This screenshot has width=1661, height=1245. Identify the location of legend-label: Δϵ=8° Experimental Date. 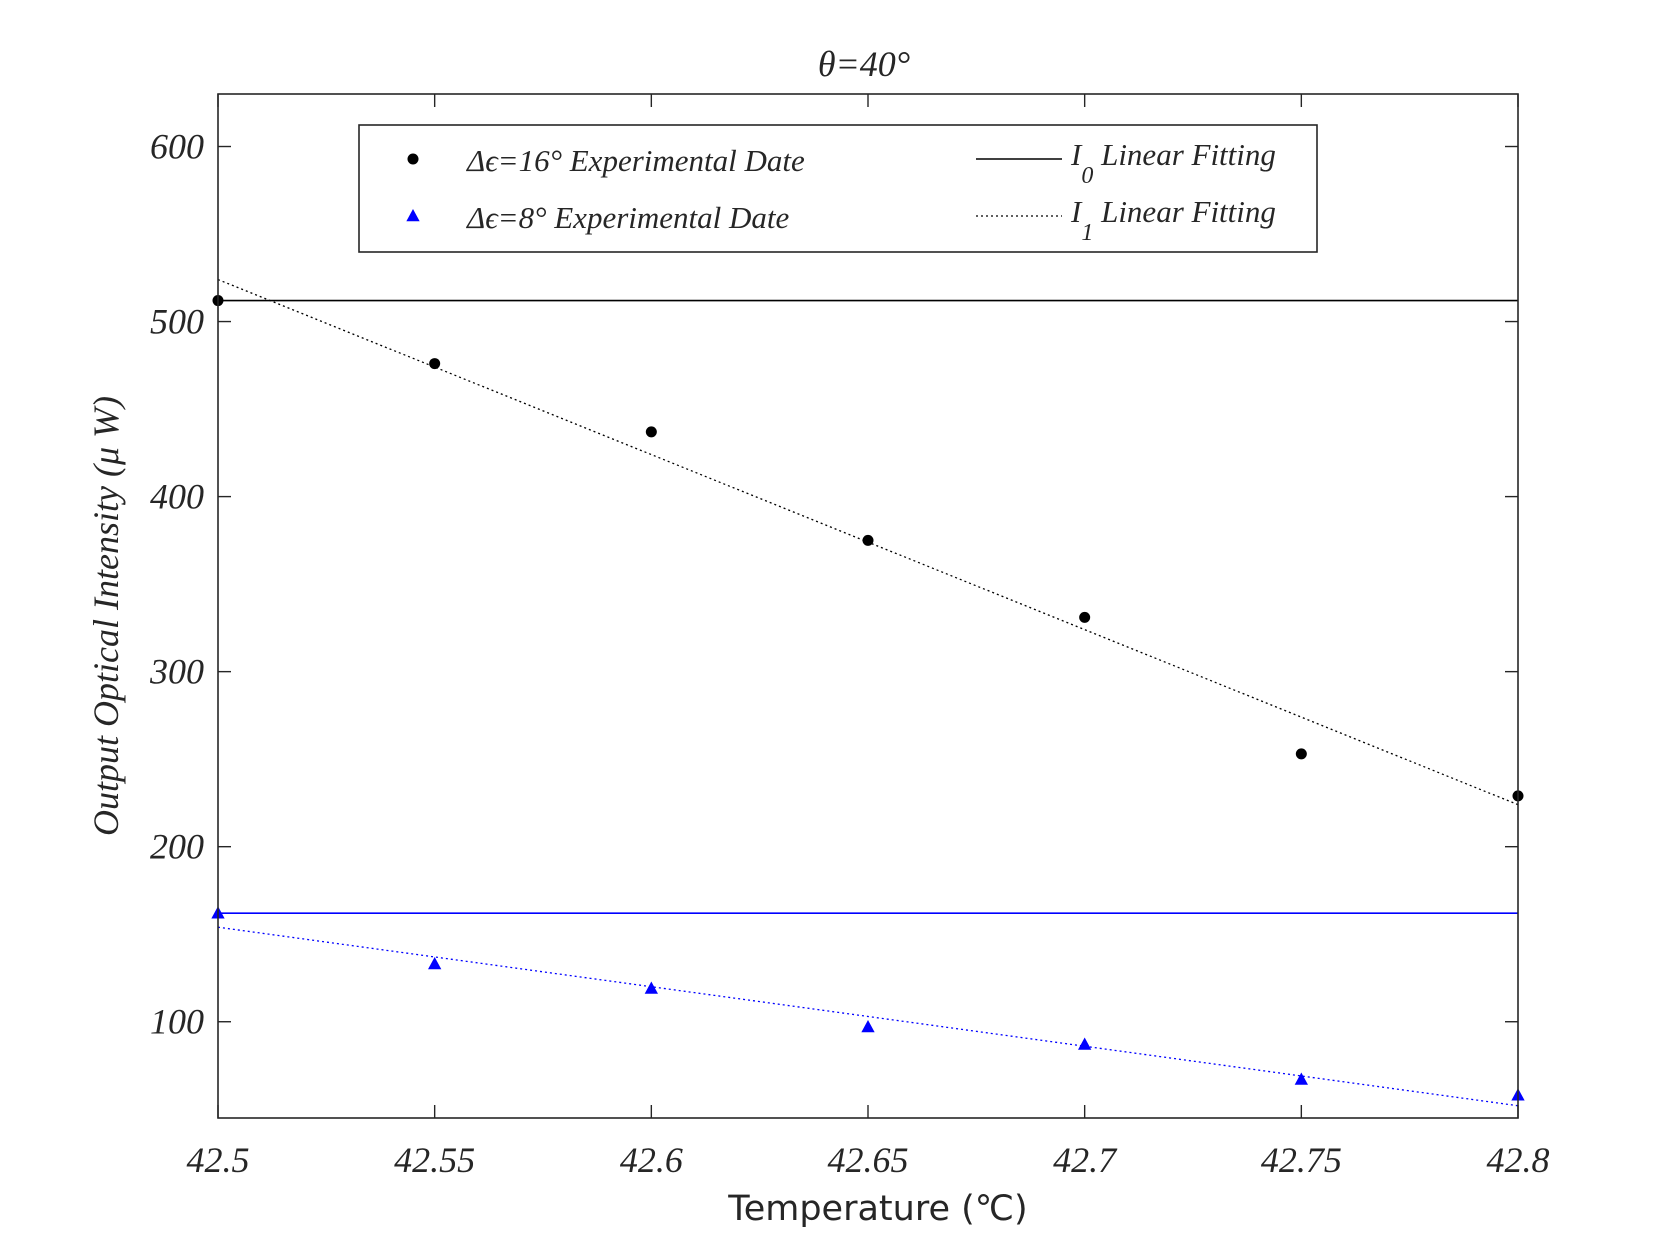
(627, 217).